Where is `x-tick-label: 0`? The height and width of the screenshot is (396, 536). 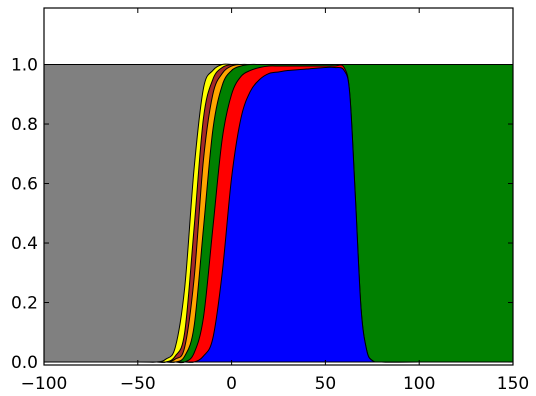 x-tick-label: 0 is located at coordinates (231, 384).